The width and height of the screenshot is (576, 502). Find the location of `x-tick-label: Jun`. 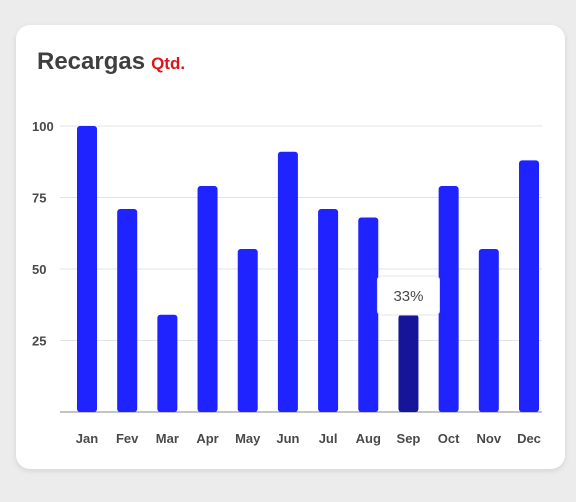

x-tick-label: Jun is located at coordinates (287, 438).